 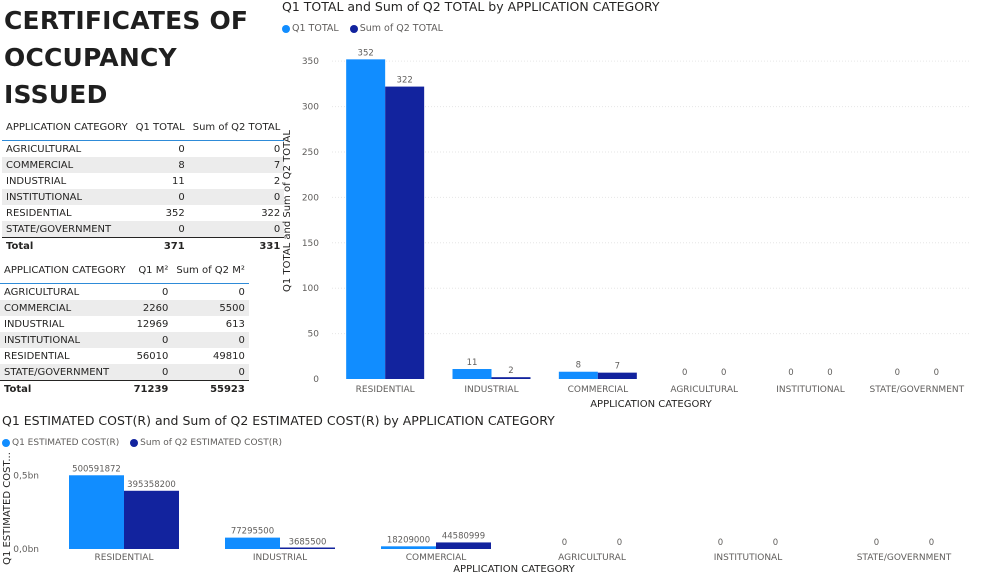 I want to click on total-cell: 55923, so click(x=210, y=389).